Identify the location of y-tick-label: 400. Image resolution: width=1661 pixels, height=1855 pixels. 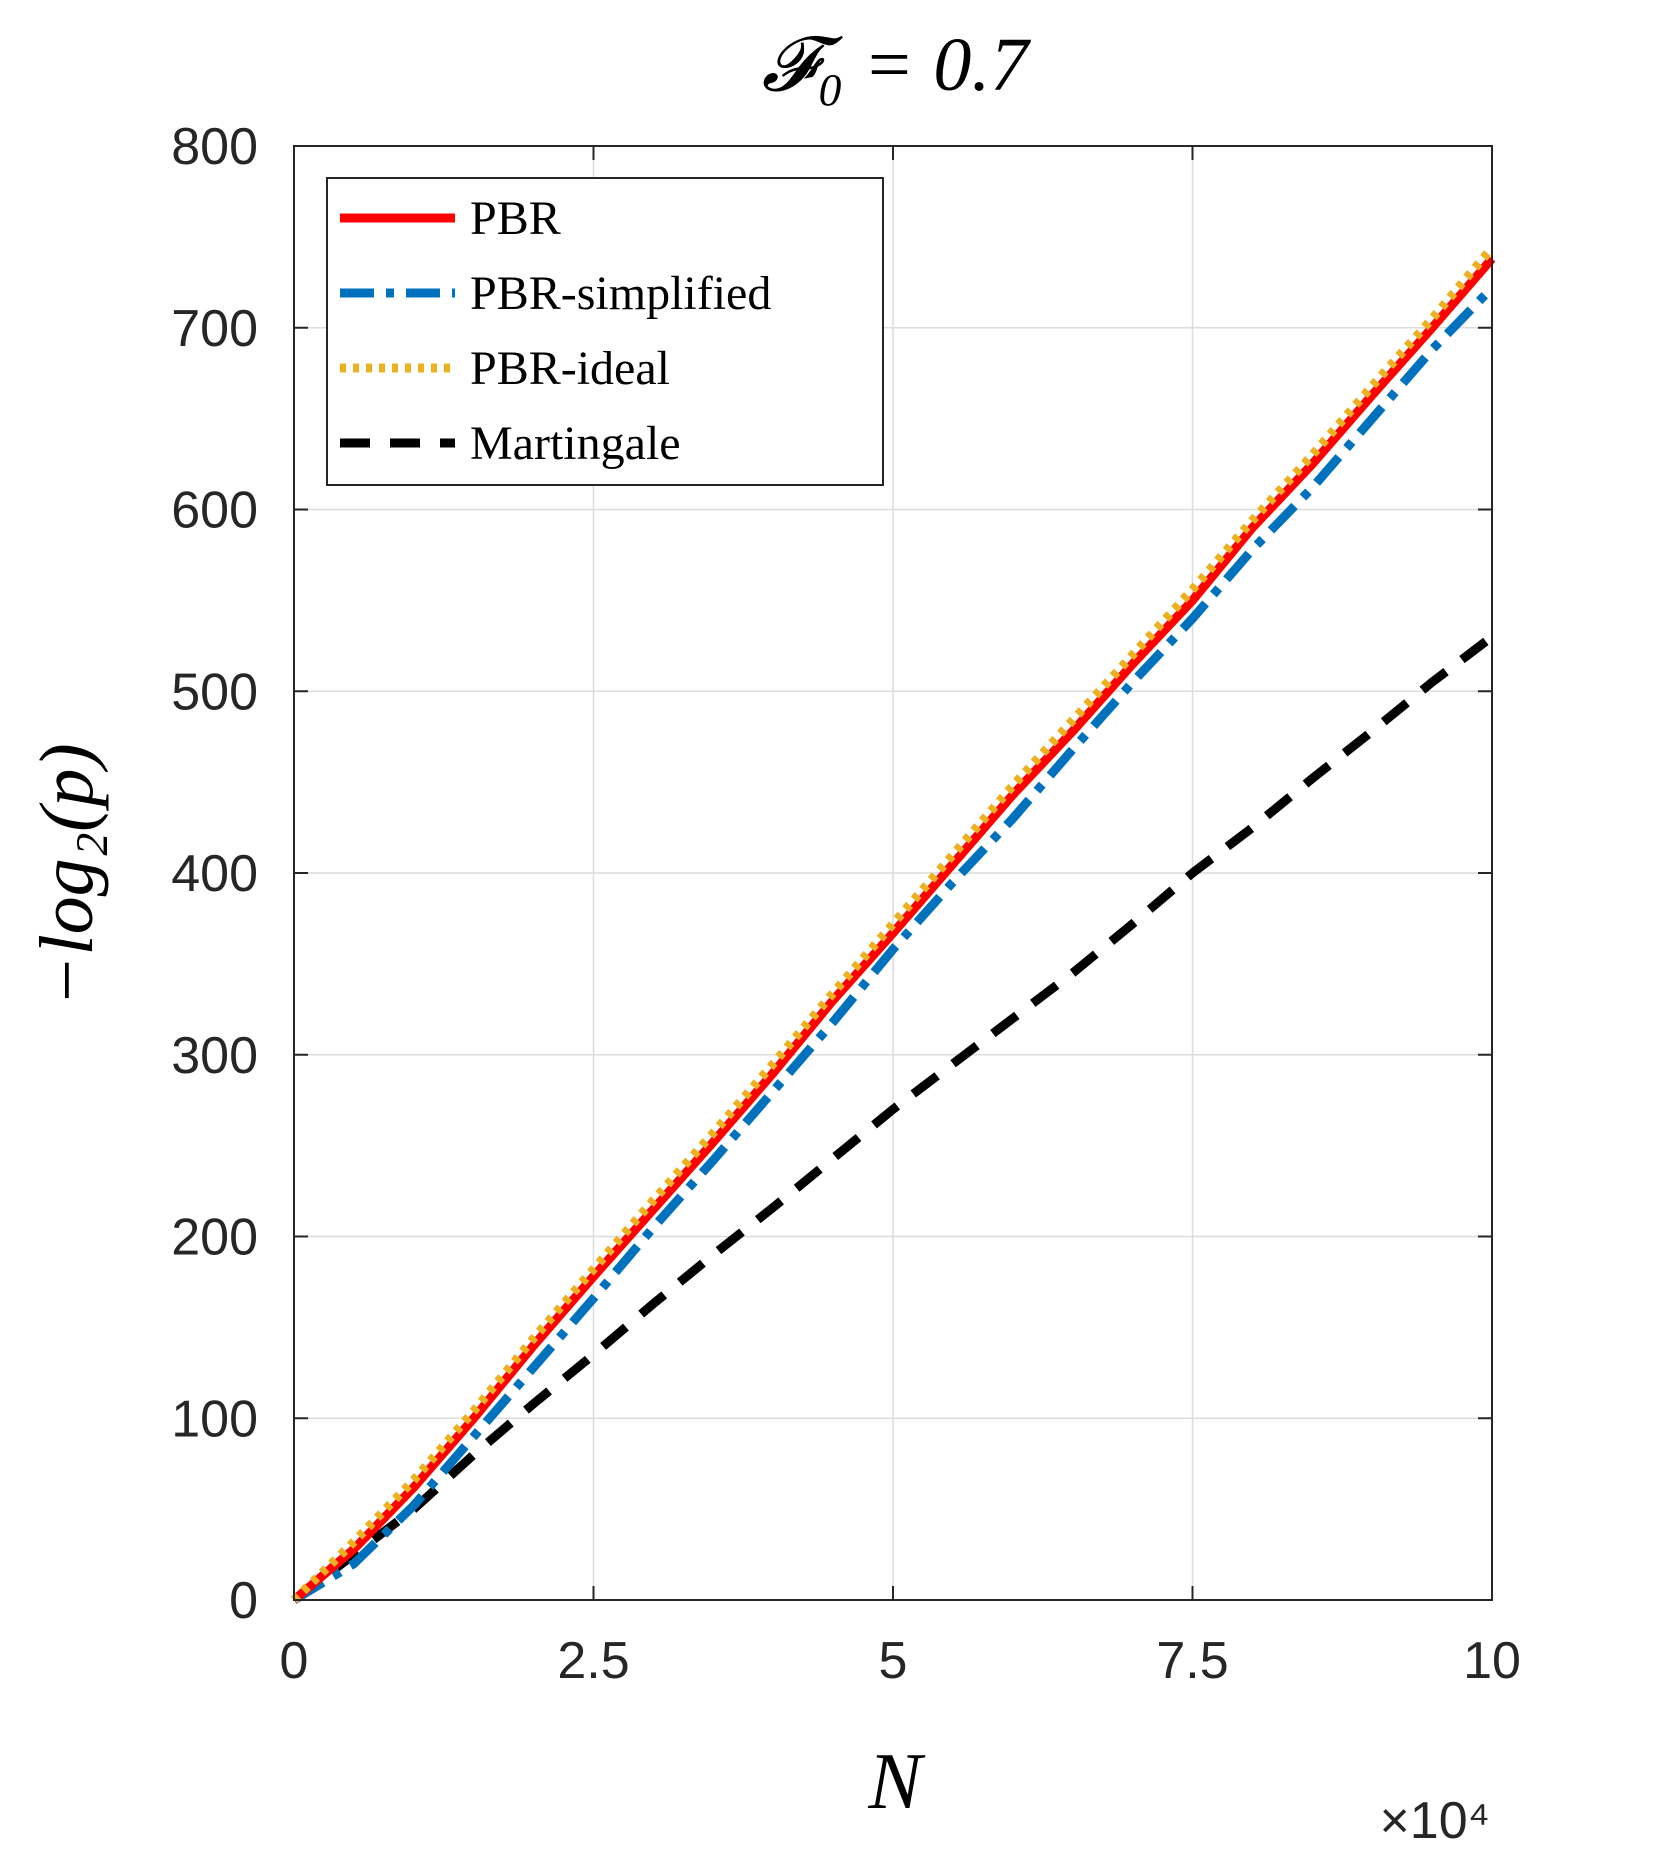
(214, 874).